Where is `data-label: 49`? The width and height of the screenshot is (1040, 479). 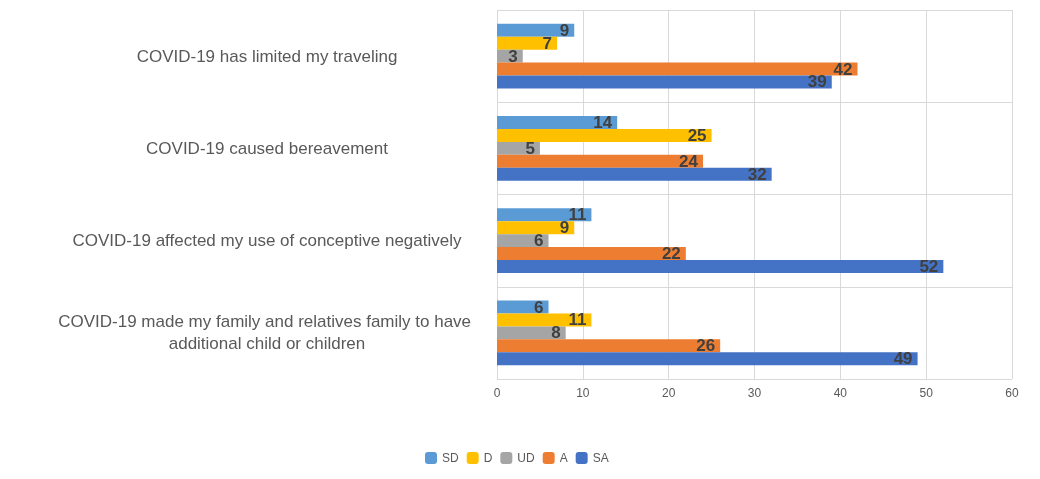
data-label: 49 is located at coordinates (903, 359).